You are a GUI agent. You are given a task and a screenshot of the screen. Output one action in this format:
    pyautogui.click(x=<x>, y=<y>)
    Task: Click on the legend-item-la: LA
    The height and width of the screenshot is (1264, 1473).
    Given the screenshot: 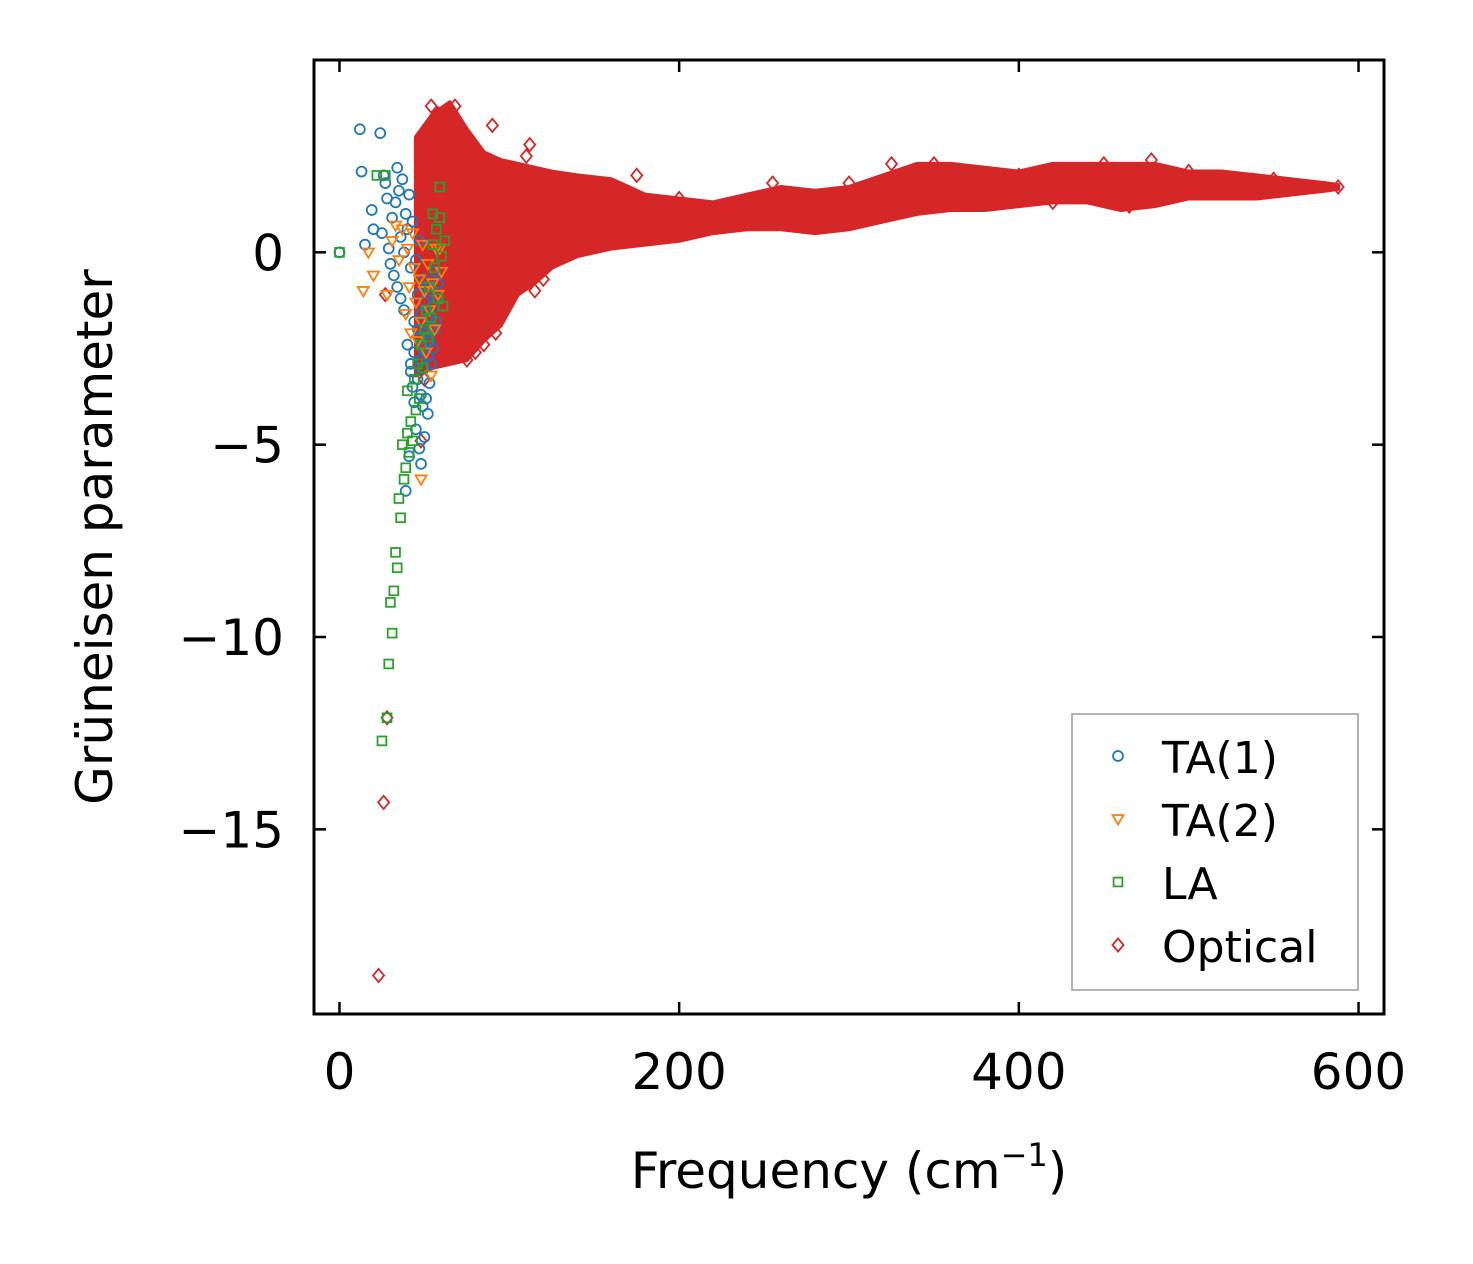 What is the action you would take?
    pyautogui.click(x=1165, y=884)
    